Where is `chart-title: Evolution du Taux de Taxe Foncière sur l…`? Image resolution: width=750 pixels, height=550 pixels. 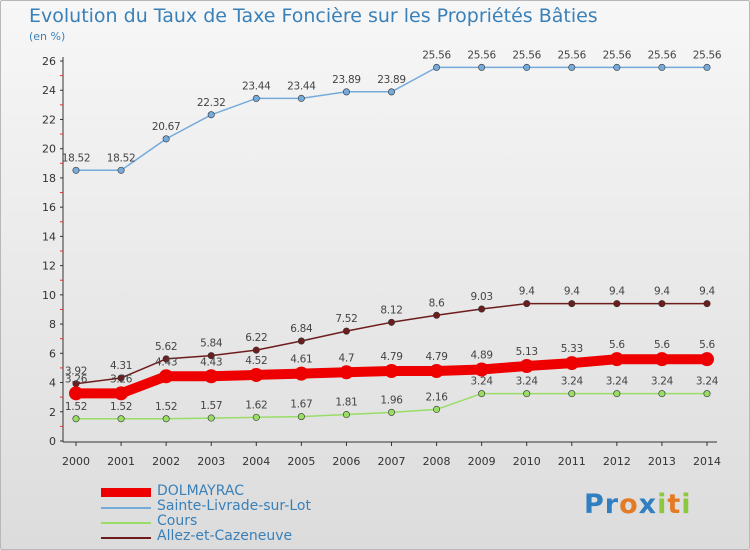
chart-title: Evolution du Taux de Taxe Foncière sur l… is located at coordinates (313, 16).